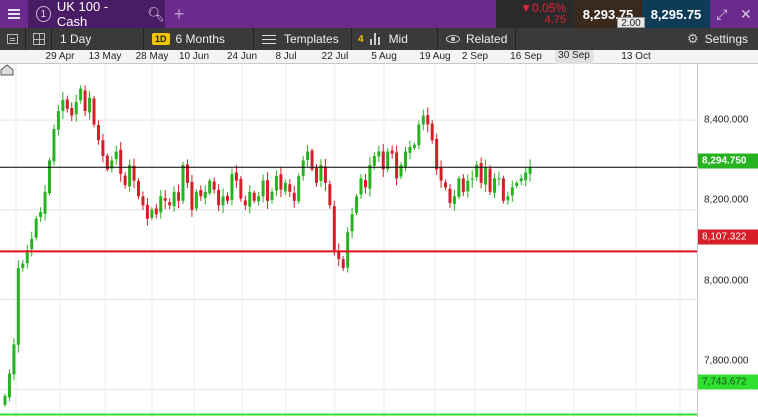  I want to click on price-change-box: ▼0.05% 4.75, so click(535, 14).